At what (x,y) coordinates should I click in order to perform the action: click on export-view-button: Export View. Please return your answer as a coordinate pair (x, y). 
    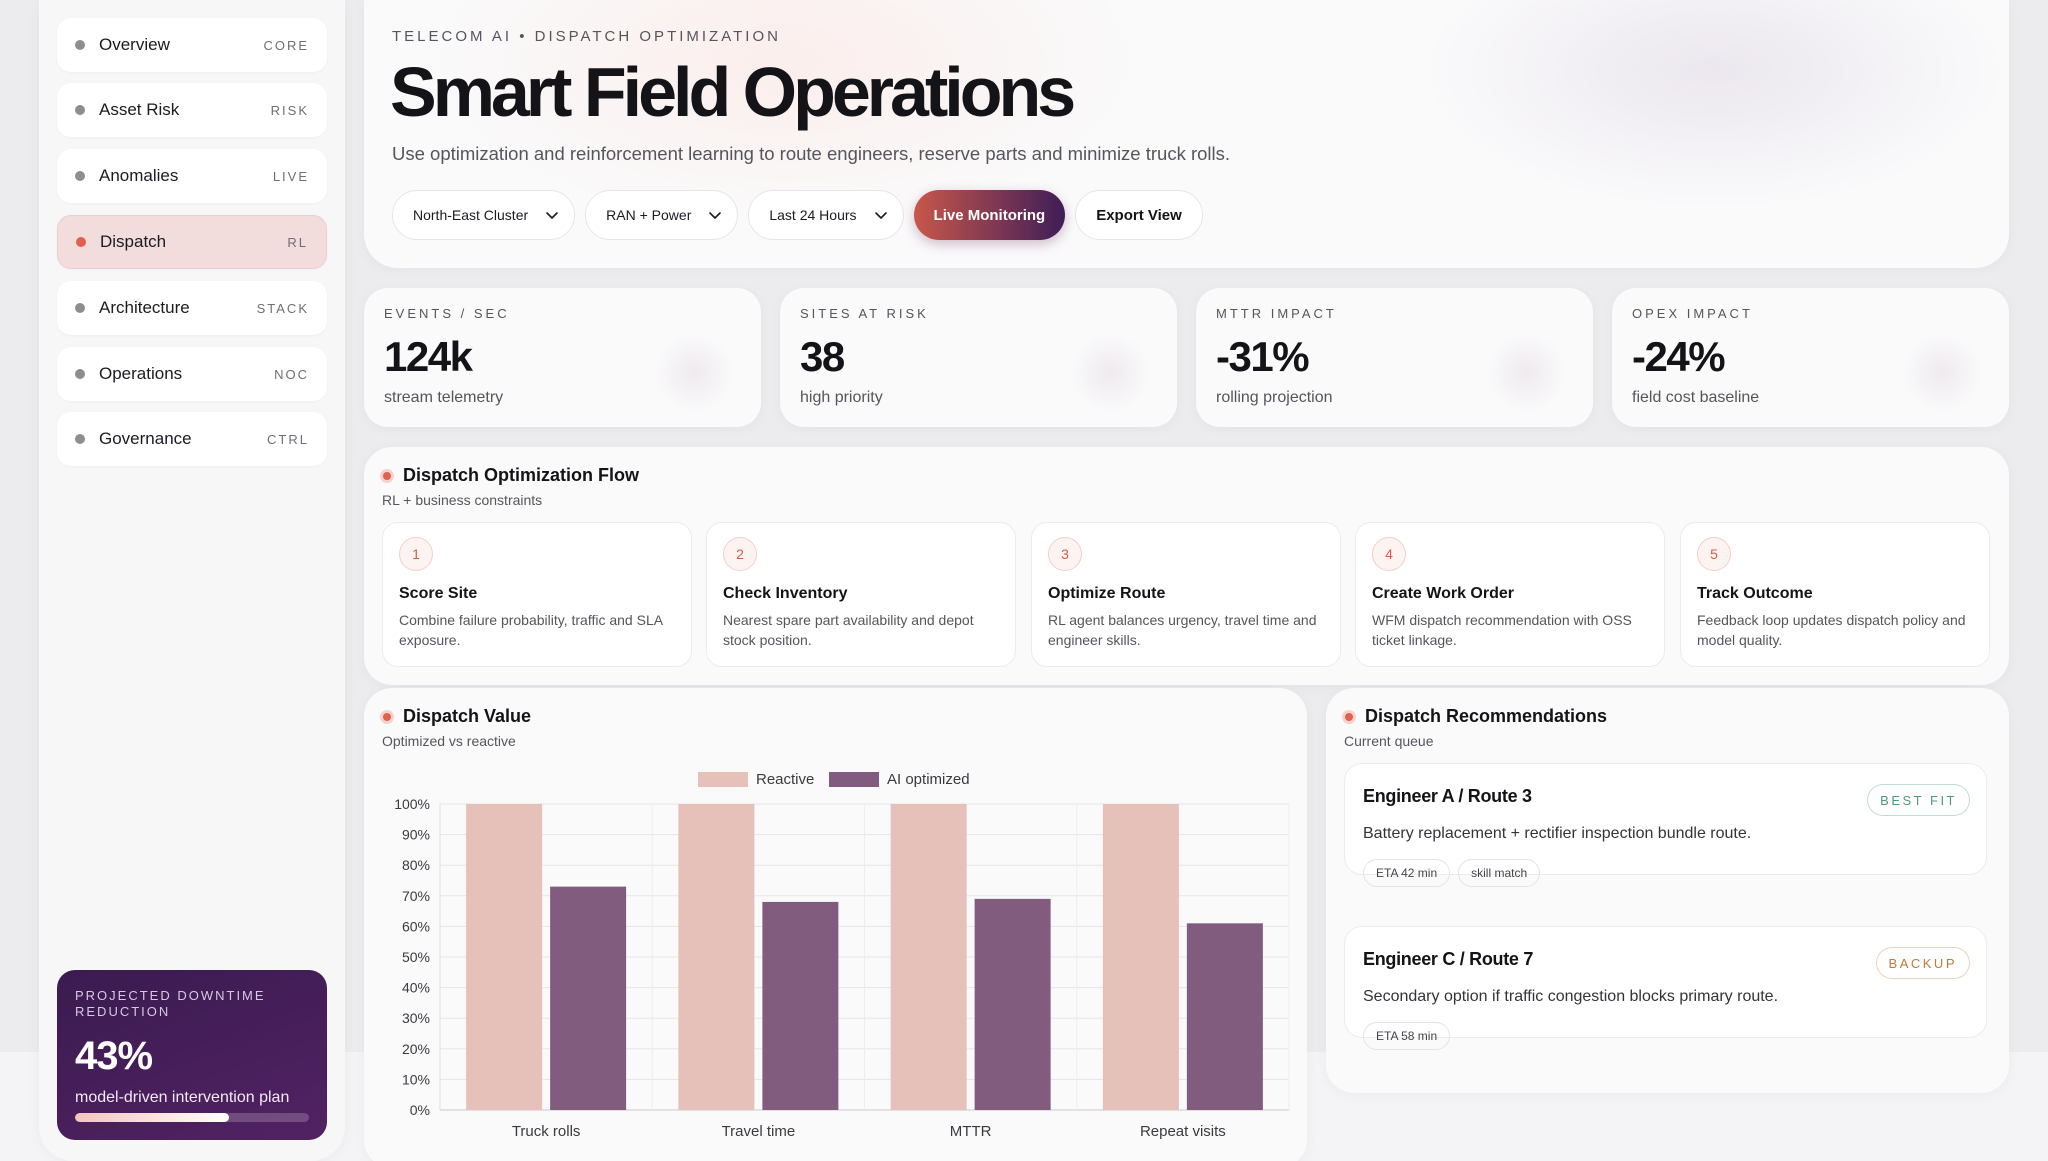
    Looking at the image, I should click on (1139, 215).